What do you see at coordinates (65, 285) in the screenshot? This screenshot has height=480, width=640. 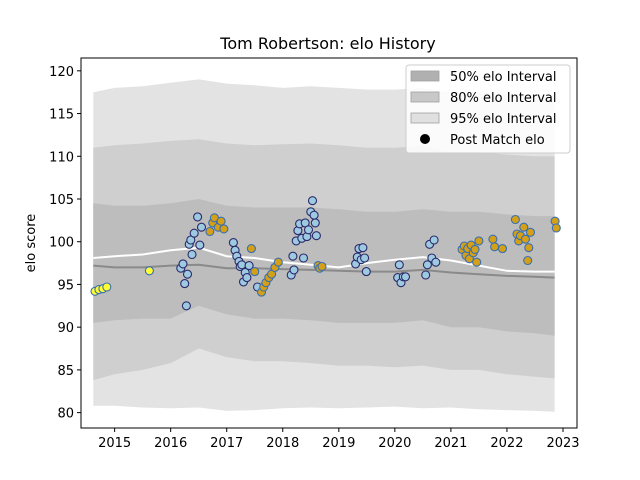 I see `y-tick-label: 95` at bounding box center [65, 285].